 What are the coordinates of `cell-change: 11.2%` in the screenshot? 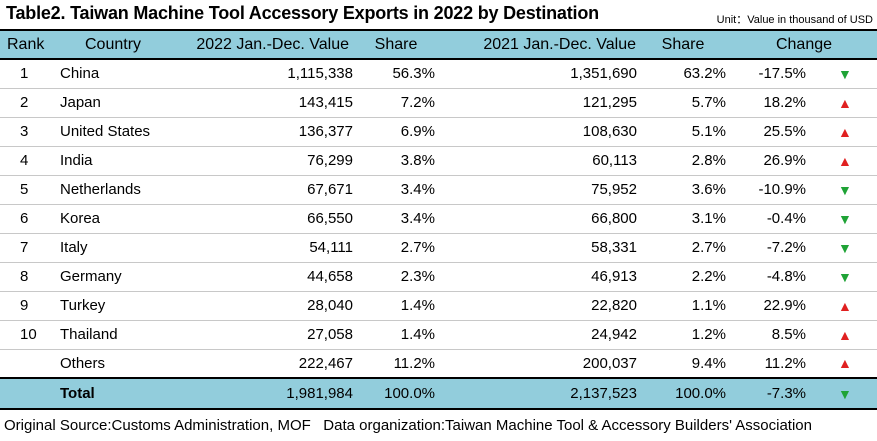 It's located at (769, 364).